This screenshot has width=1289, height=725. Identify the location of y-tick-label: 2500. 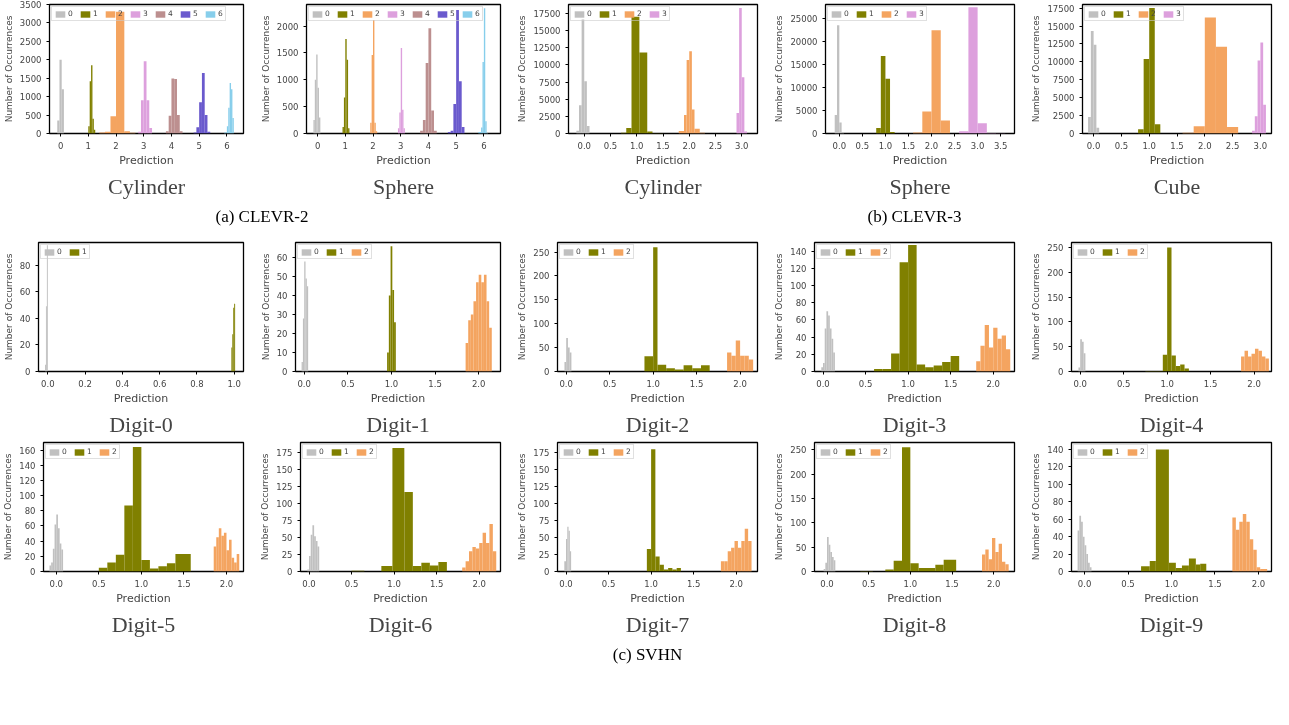
(549, 116).